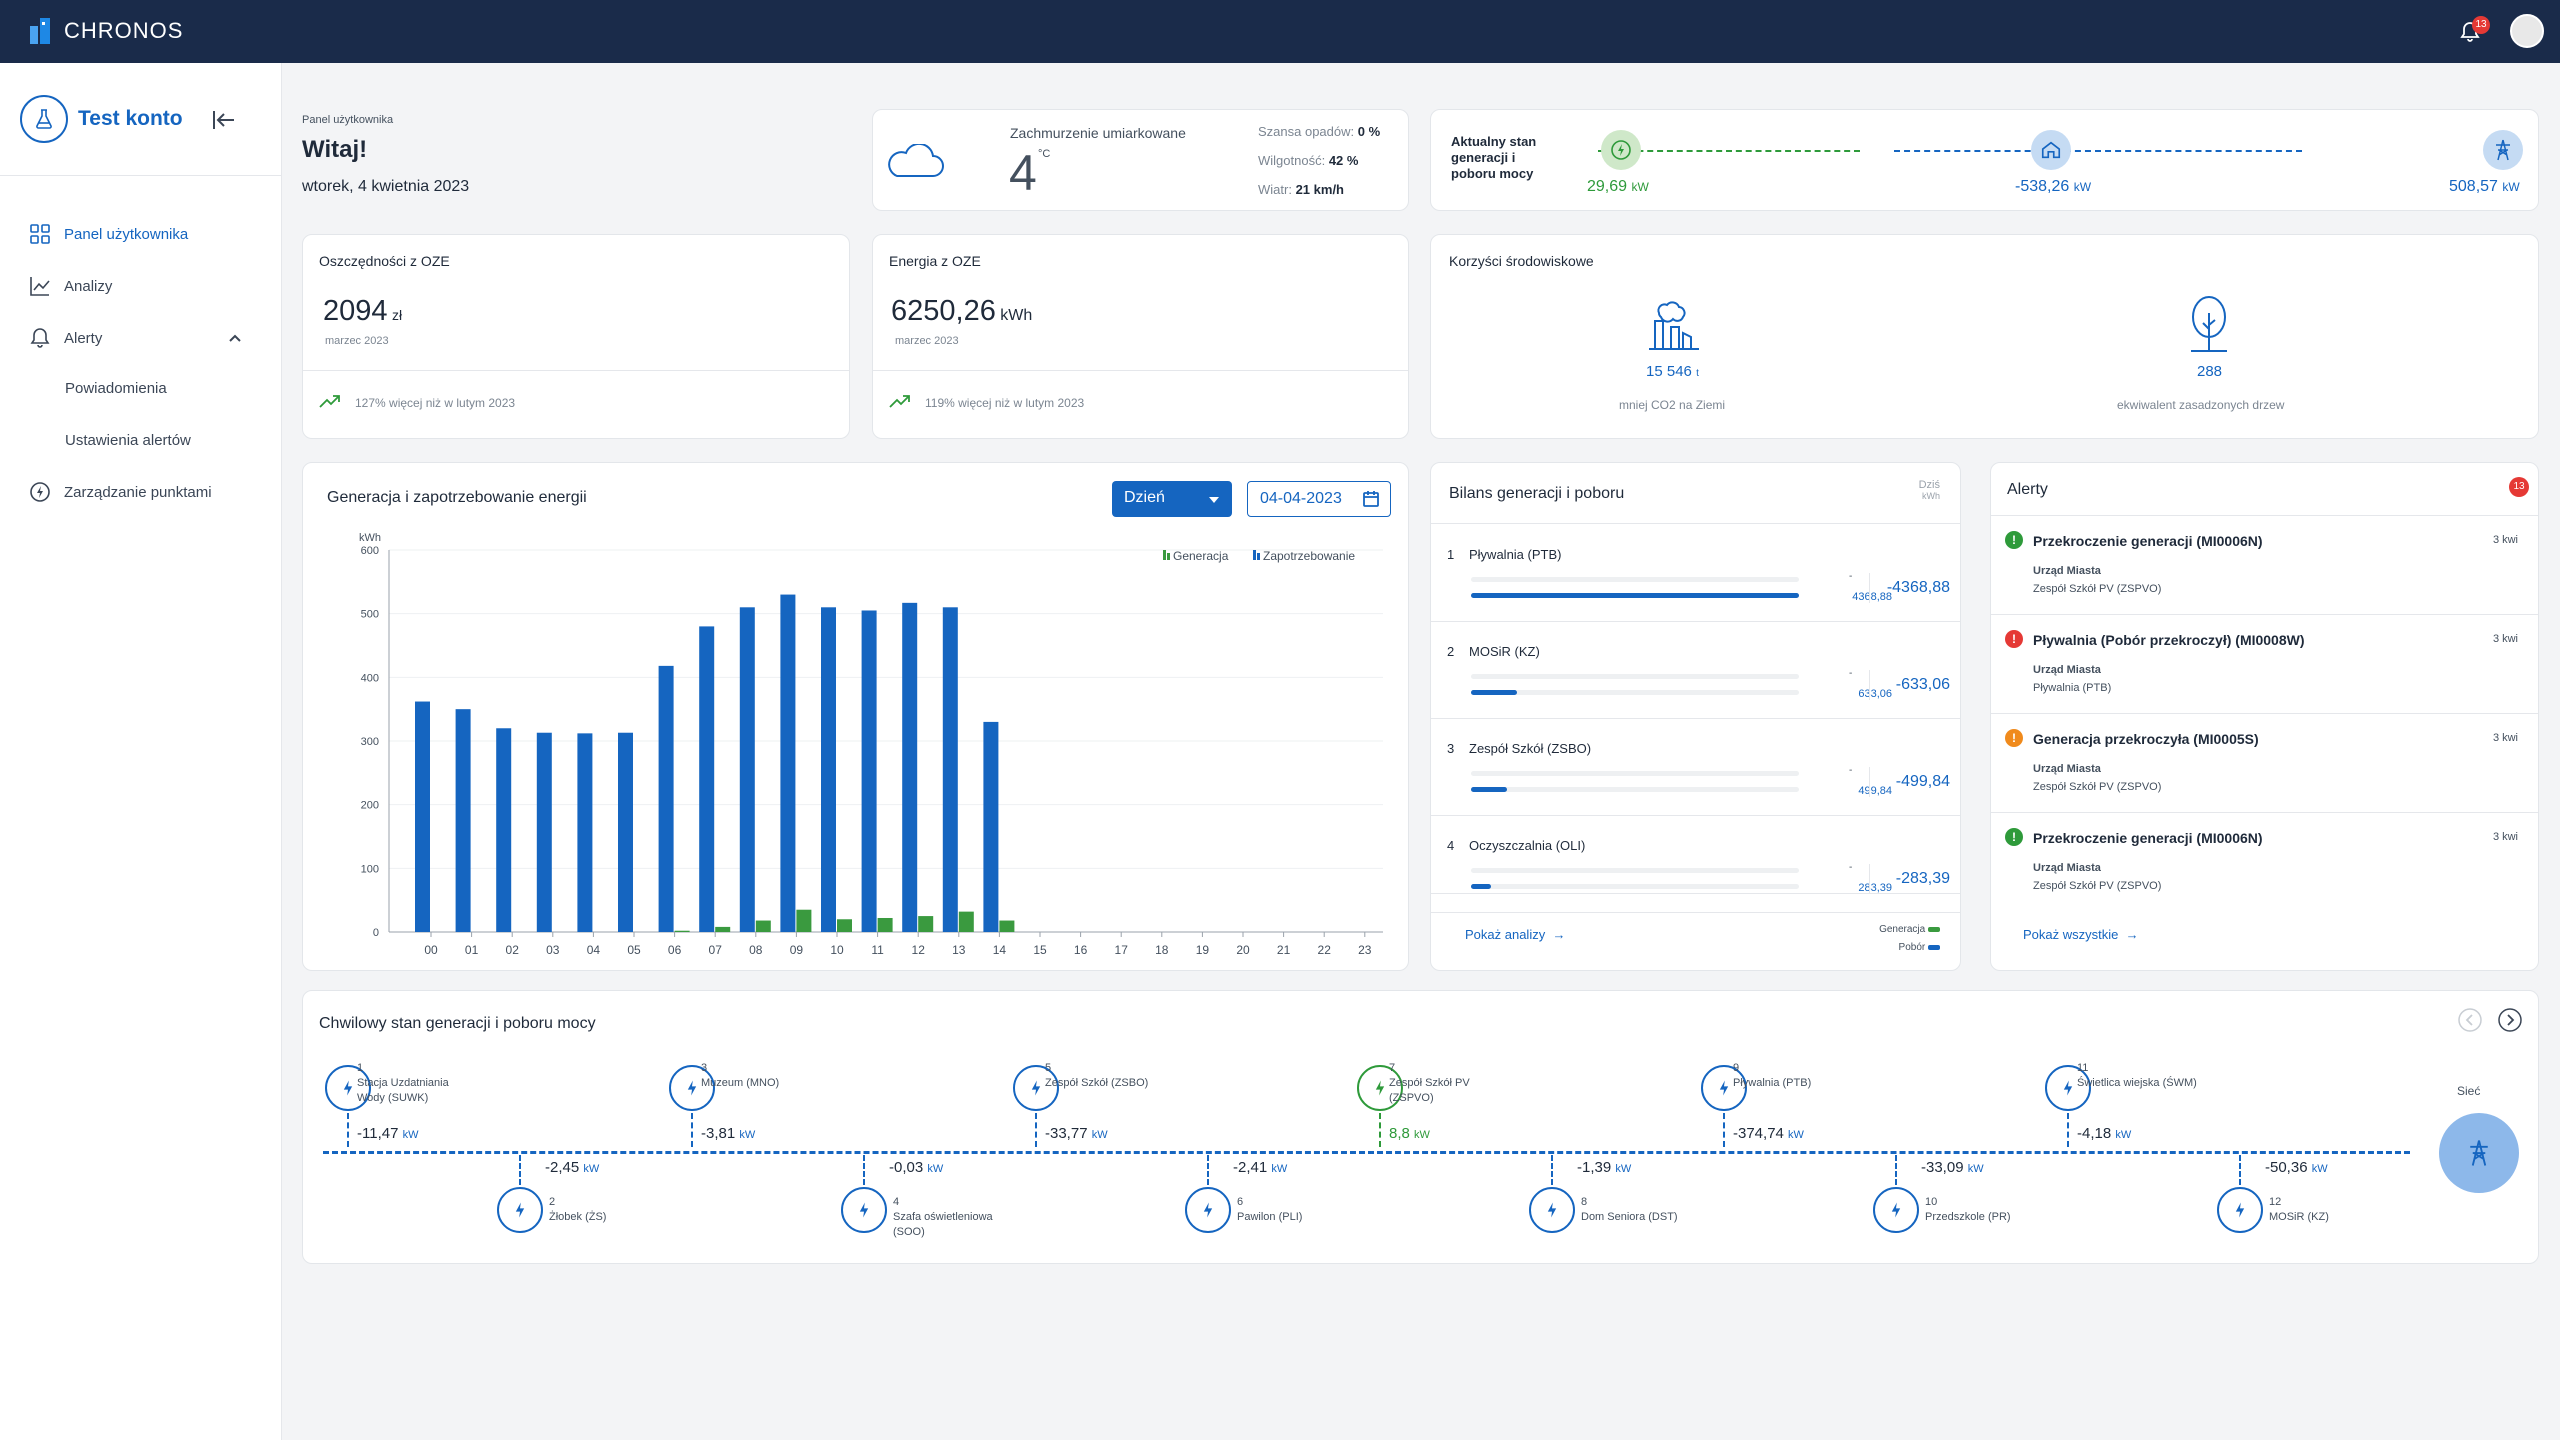  What do you see at coordinates (1196, 556) in the screenshot?
I see `legend-item: Generacja` at bounding box center [1196, 556].